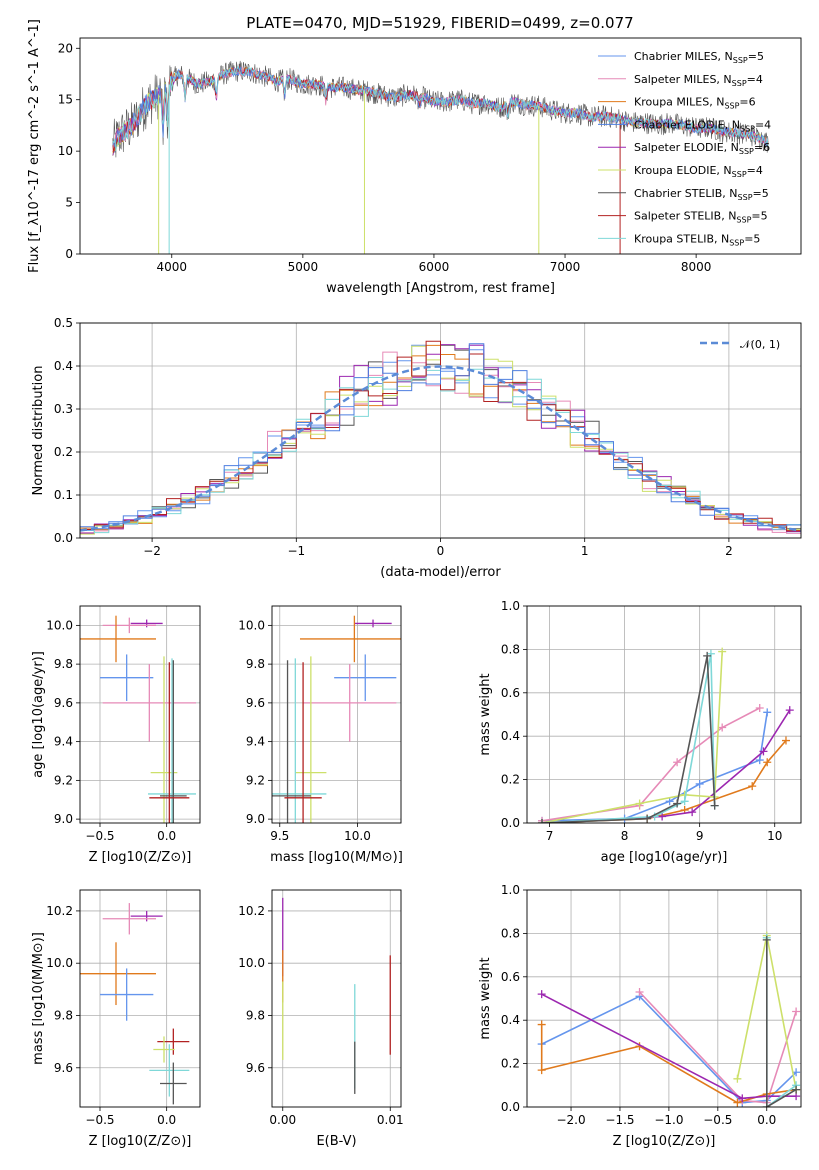  I want to click on x-tick-label: 4000, so click(171, 267).